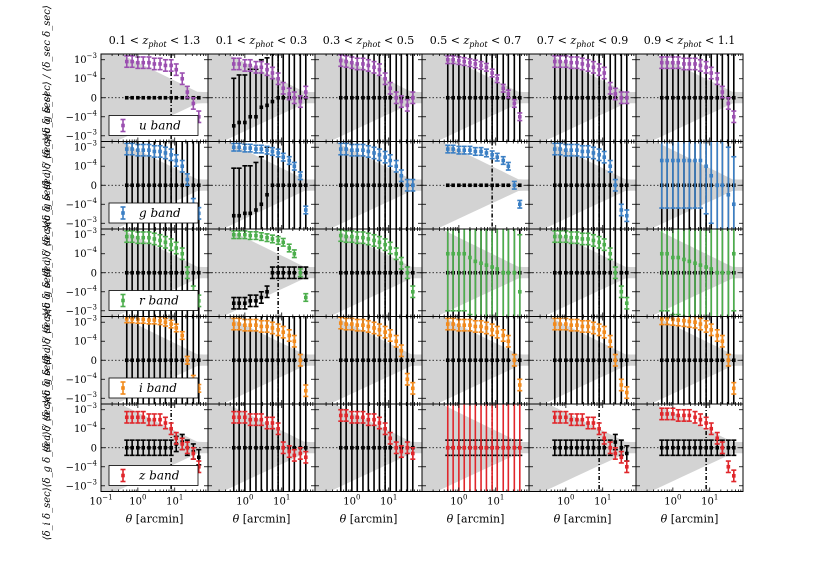 This screenshot has height=563, width=826. What do you see at coordinates (94, 448) in the screenshot?
I see `y-tick-label: 0` at bounding box center [94, 448].